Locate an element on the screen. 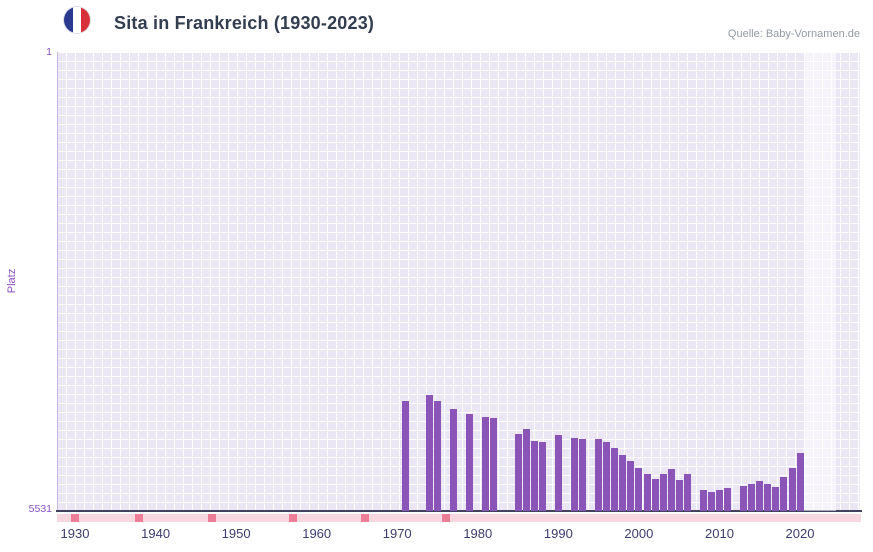 This screenshot has width=873, height=552. bar-1998 is located at coordinates (623, 482).